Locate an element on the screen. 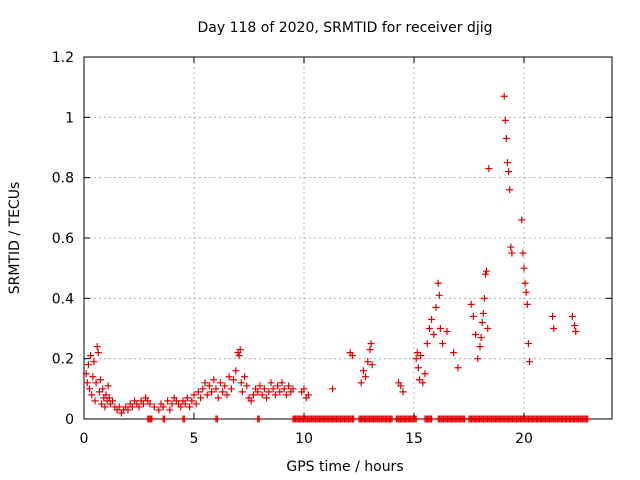 This screenshot has width=640, height=480. y-axis-label: SRMTID / TECUs is located at coordinates (15, 238).